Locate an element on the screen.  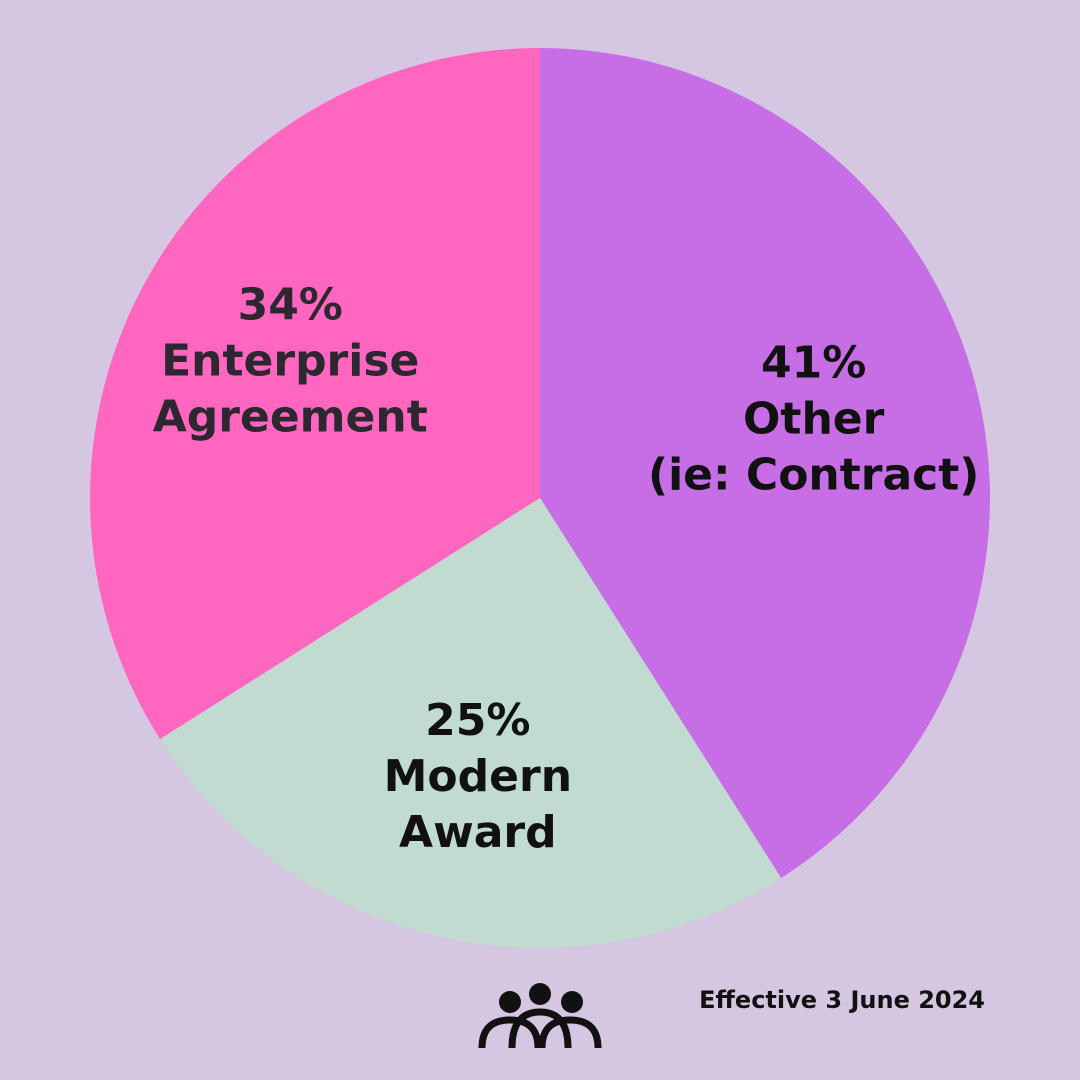
effective-date: Effective 3 June 2024 is located at coordinates (842, 1000).